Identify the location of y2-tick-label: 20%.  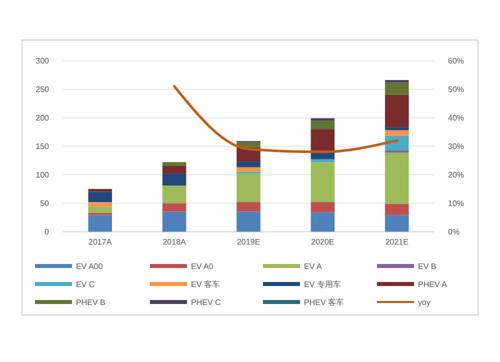
(456, 175).